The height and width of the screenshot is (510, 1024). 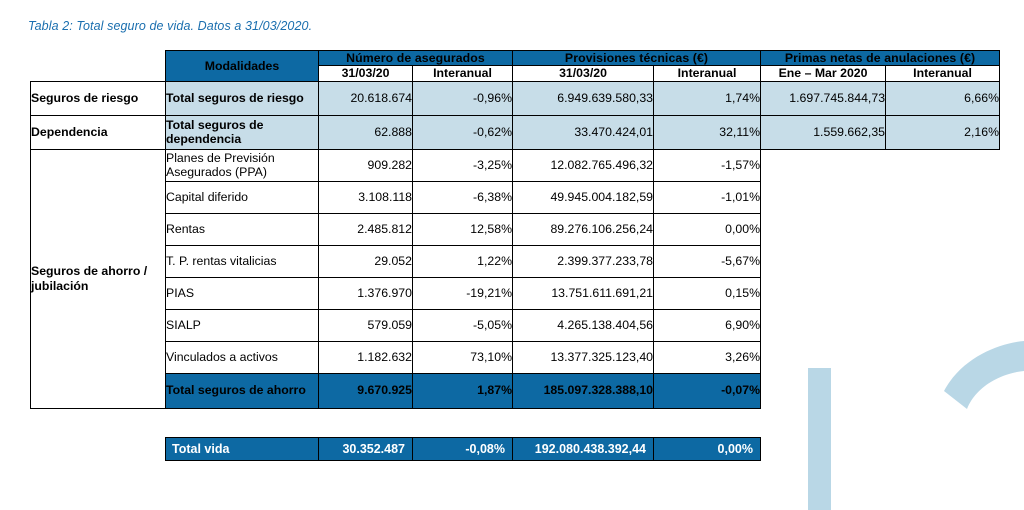 I want to click on table-row: SIALP 579.059 -5,05% 4.265.138.404,56 6,90%, so click(x=515, y=325).